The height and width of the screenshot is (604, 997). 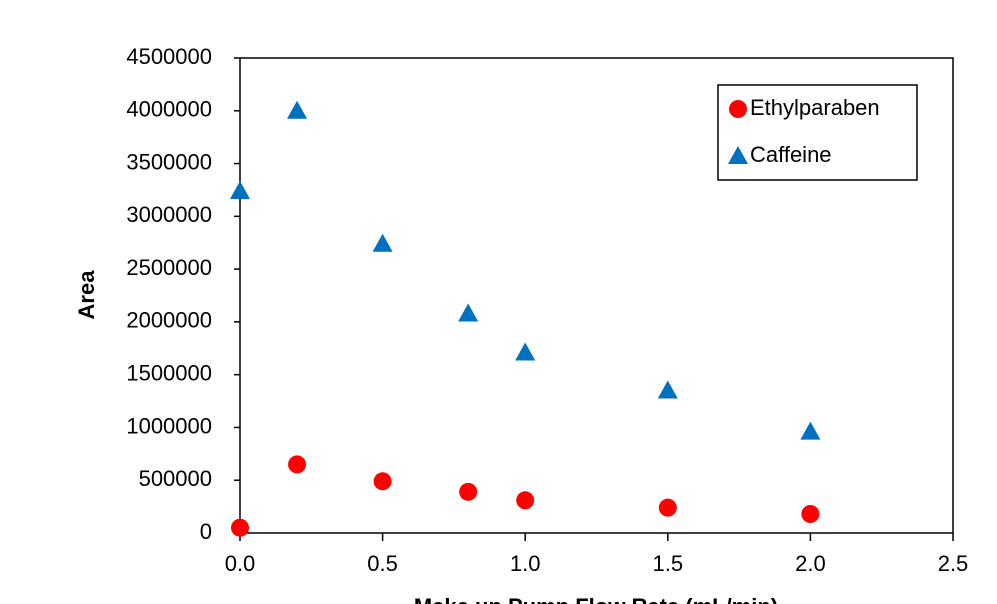 What do you see at coordinates (668, 563) in the screenshot?
I see `x-tick-label: 1.5` at bounding box center [668, 563].